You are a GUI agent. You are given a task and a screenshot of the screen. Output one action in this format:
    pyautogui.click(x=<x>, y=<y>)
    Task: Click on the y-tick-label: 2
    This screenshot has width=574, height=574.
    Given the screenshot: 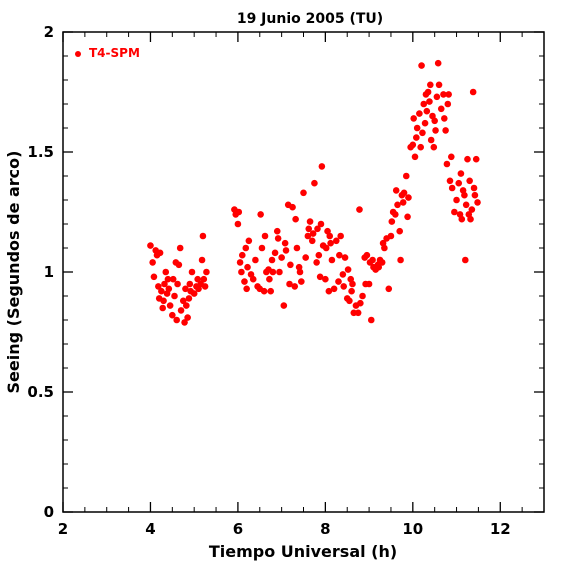 What is the action you would take?
    pyautogui.click(x=49, y=32)
    